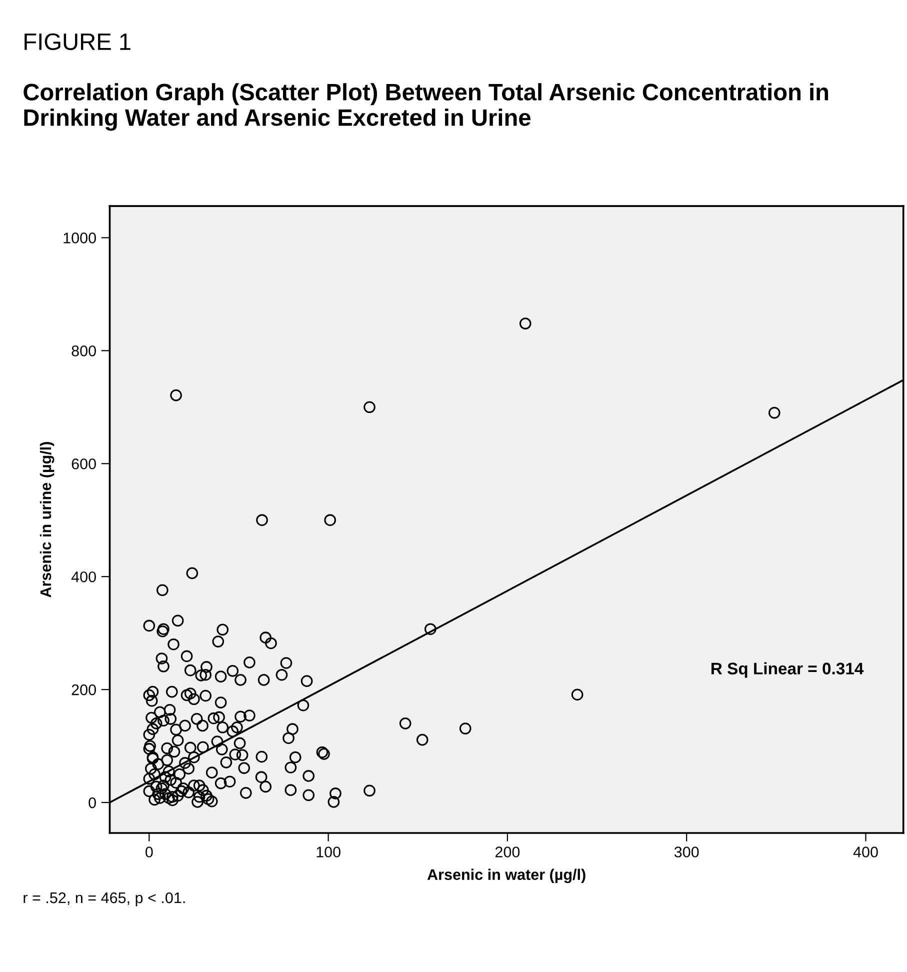  Describe the element at coordinates (84, 464) in the screenshot. I see `y-tick-label: 600` at that location.